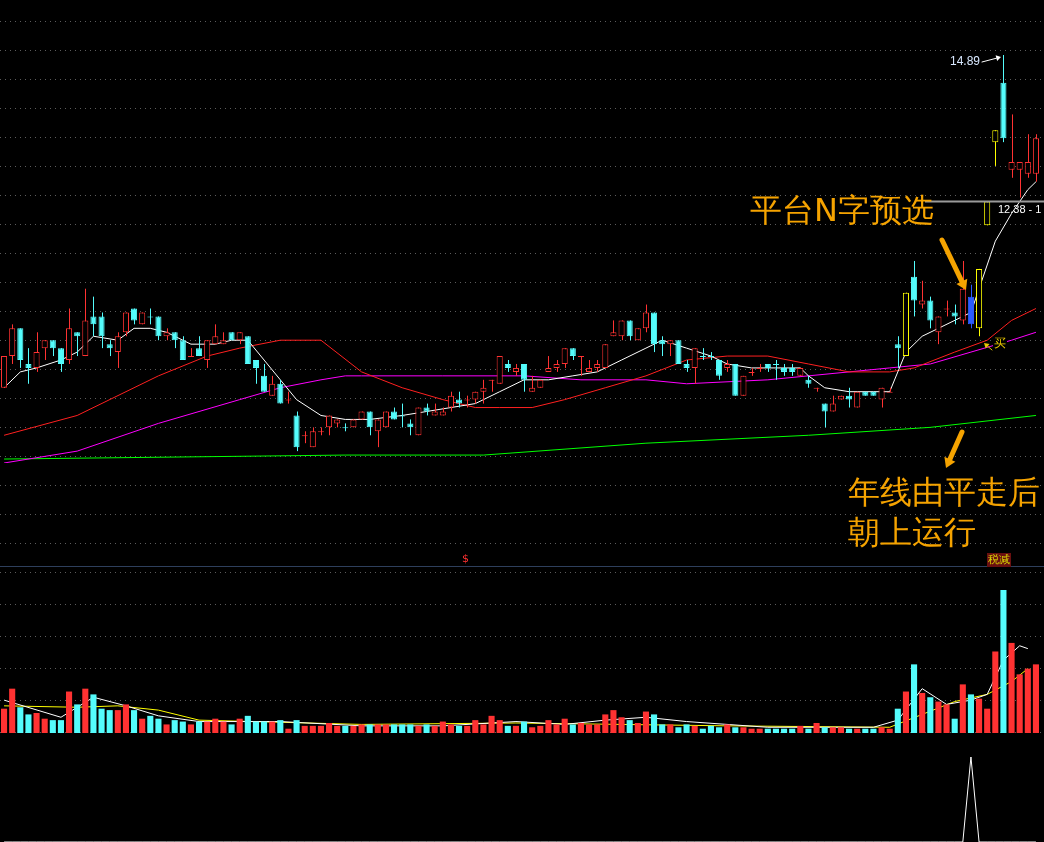  Describe the element at coordinates (842, 210) in the screenshot. I see `annotation: 平台N字预选` at that location.